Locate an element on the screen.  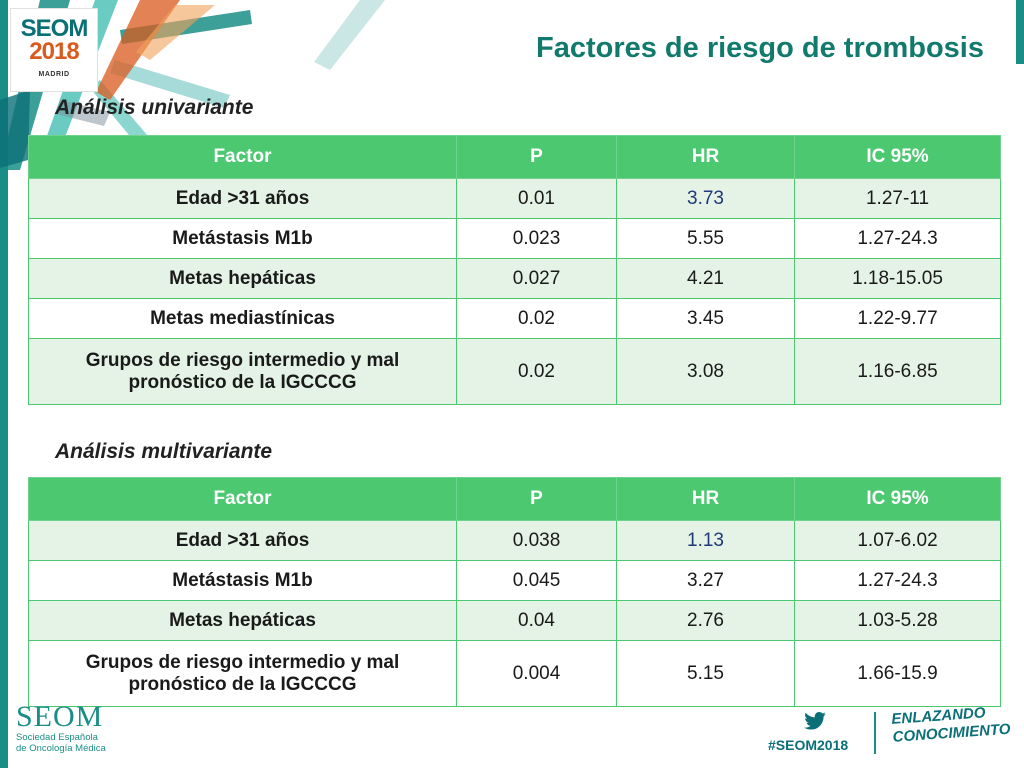
table-row: Metas mediastínicas 0.02 3.45 1.22-9.77 is located at coordinates (514, 318).